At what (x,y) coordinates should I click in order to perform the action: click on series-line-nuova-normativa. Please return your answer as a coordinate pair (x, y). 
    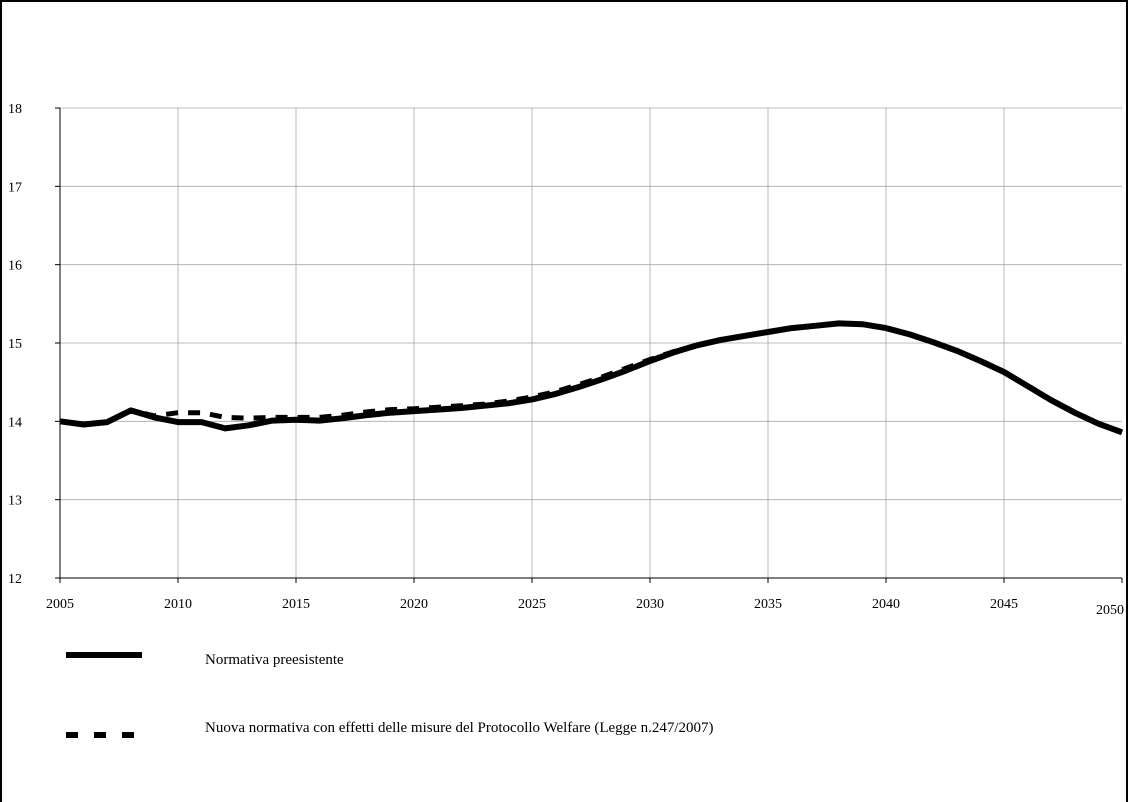
    Looking at the image, I should click on (591, 377).